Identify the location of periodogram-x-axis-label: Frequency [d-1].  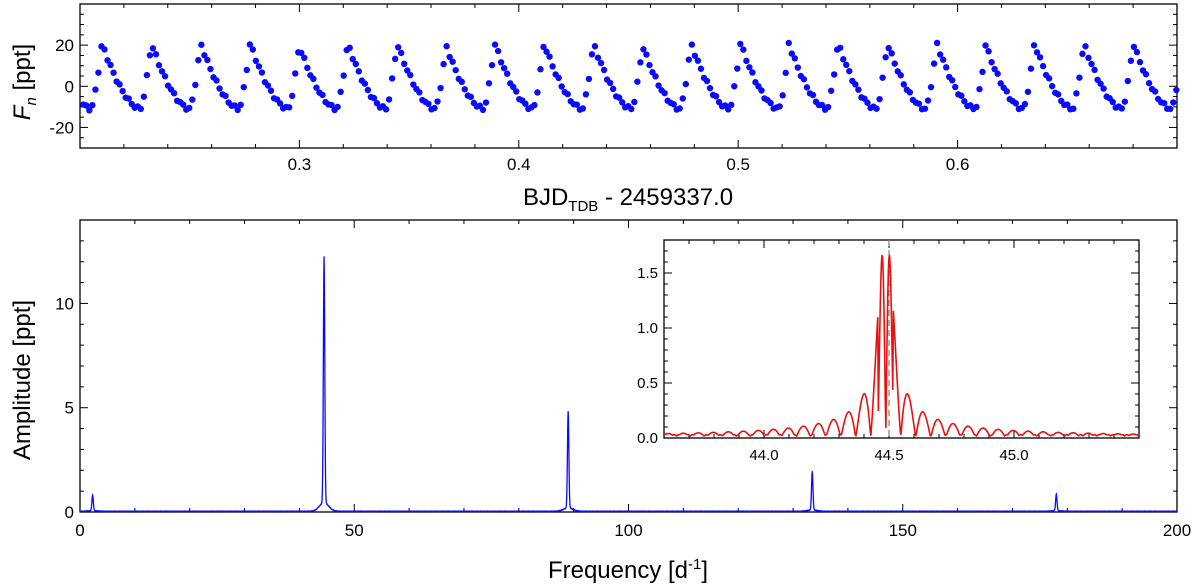
(628, 570).